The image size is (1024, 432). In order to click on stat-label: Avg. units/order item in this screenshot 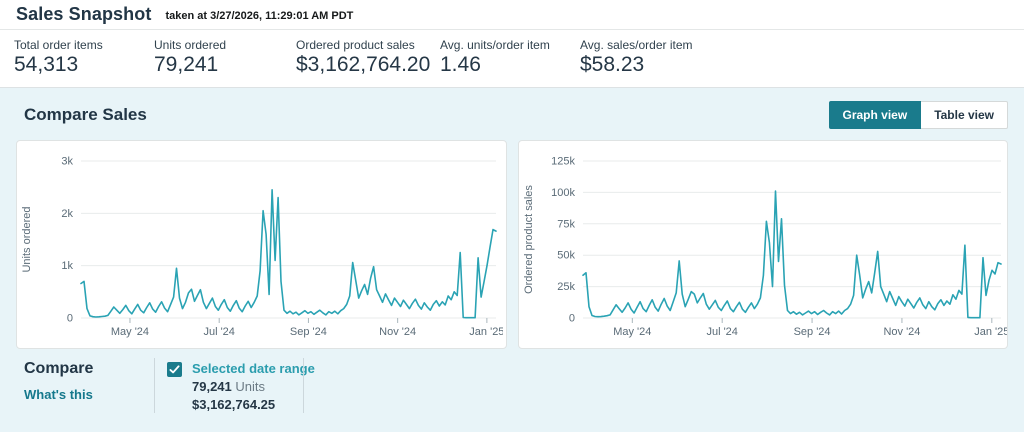, I will do `click(495, 45)`.